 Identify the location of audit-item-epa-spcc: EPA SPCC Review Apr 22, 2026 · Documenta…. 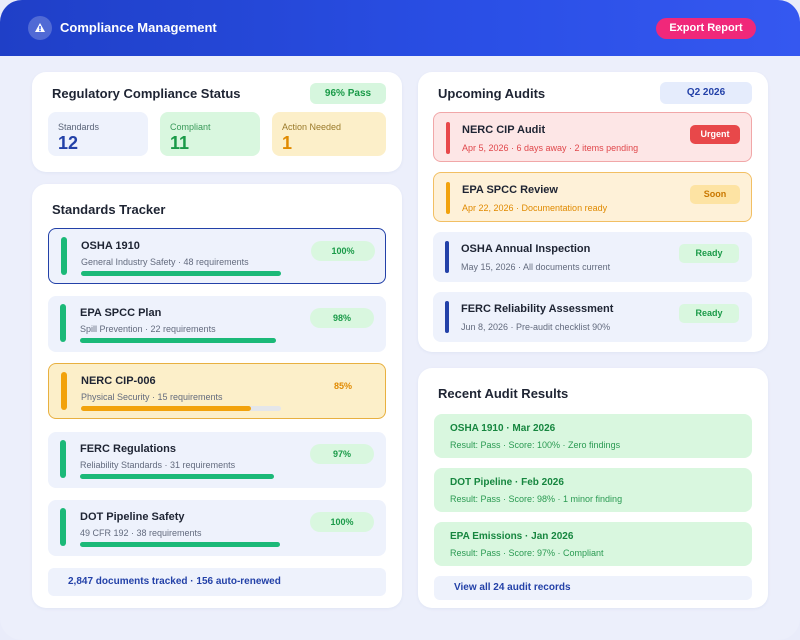
(592, 197).